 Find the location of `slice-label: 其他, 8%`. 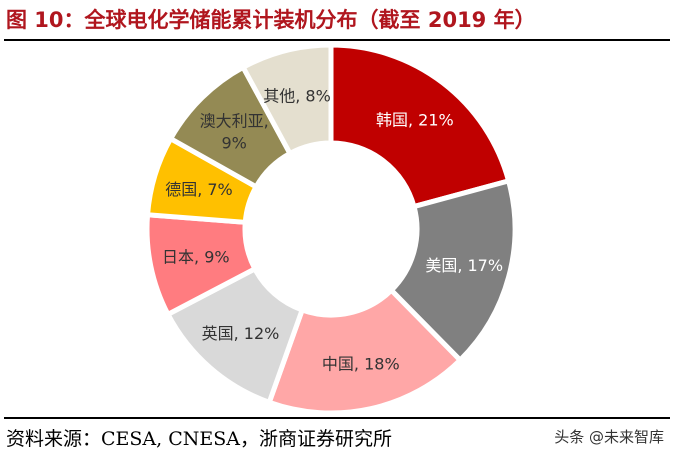

slice-label: 其他, 8% is located at coordinates (297, 95).